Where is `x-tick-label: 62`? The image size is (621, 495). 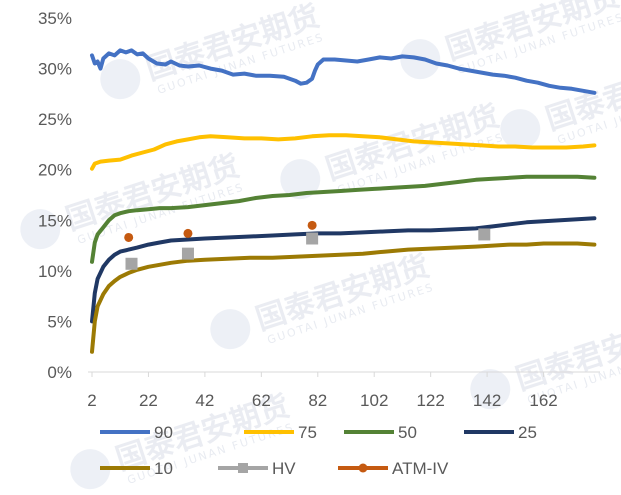 x-tick-label: 62 is located at coordinates (261, 400).